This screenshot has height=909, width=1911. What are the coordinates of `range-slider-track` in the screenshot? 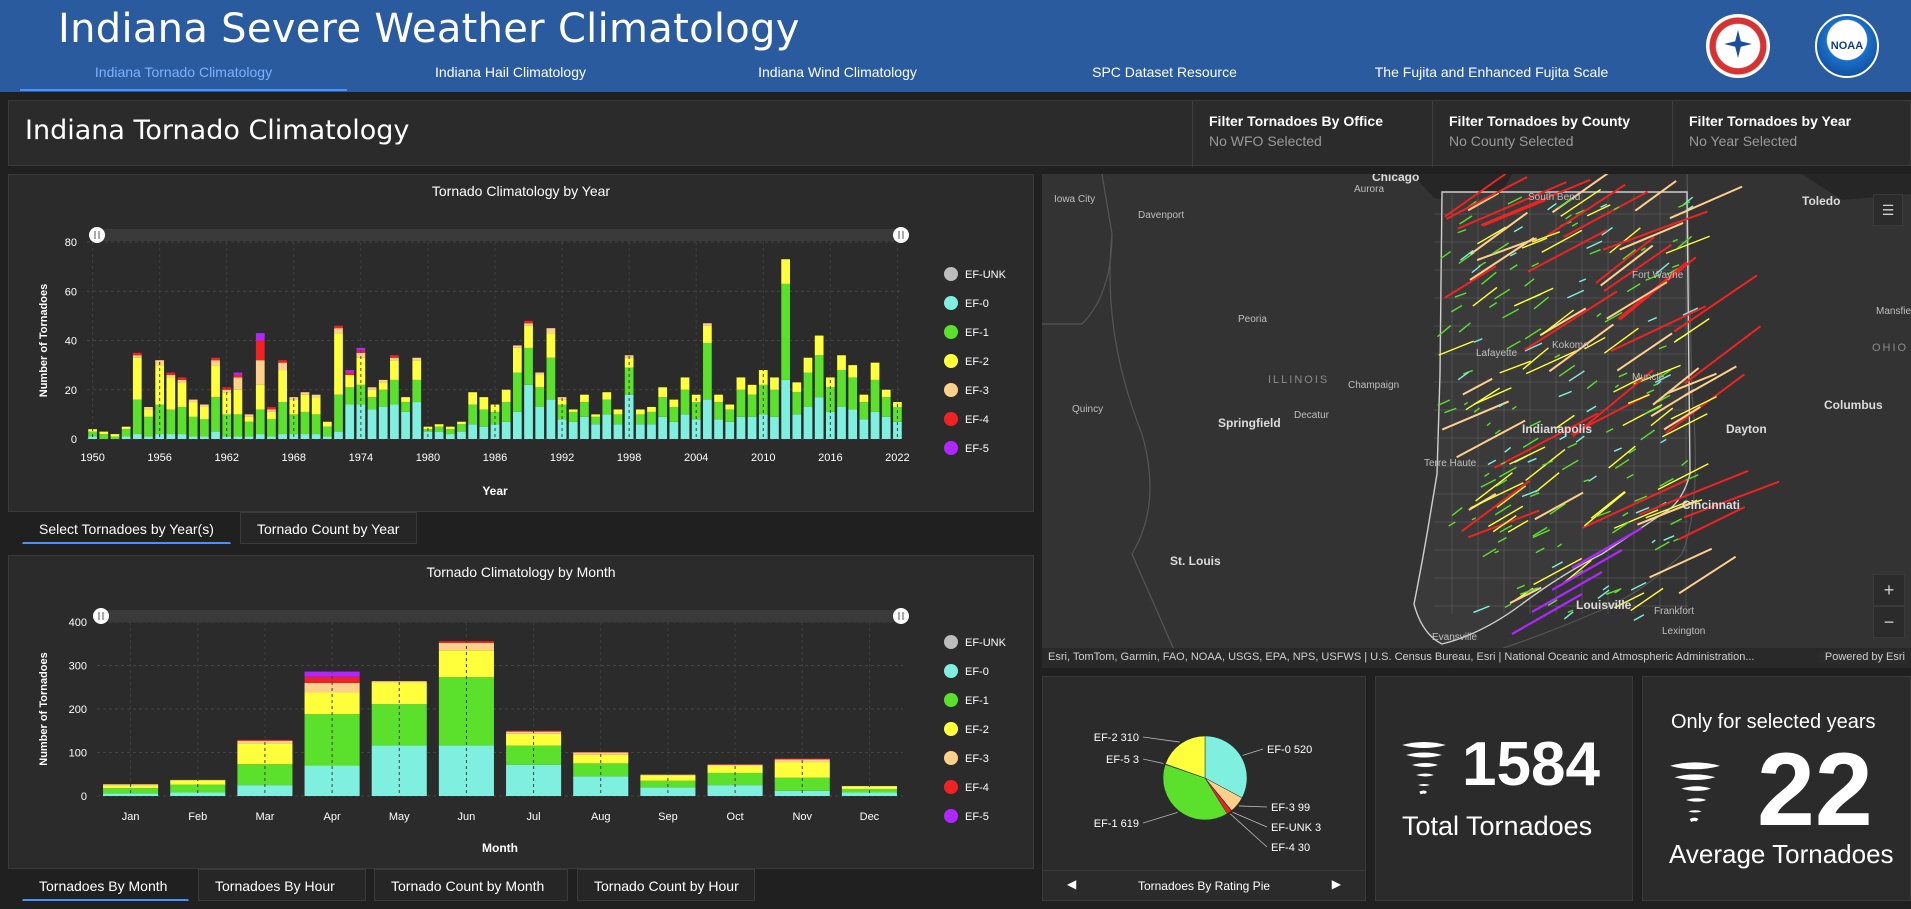 It's located at (501, 616).